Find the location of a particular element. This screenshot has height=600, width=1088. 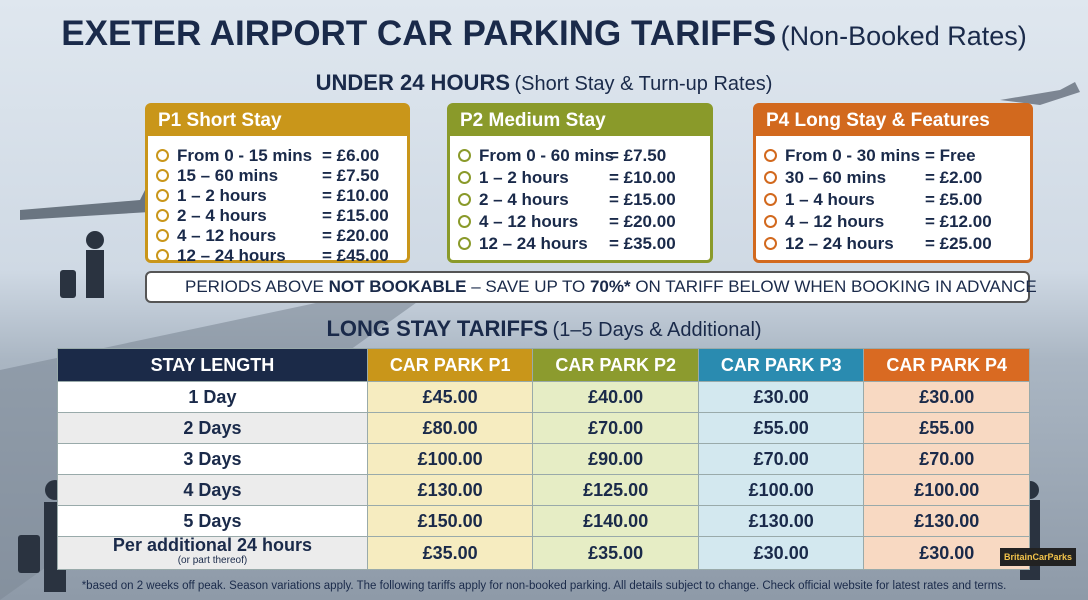

stay-length: 1 Day is located at coordinates (212, 397).